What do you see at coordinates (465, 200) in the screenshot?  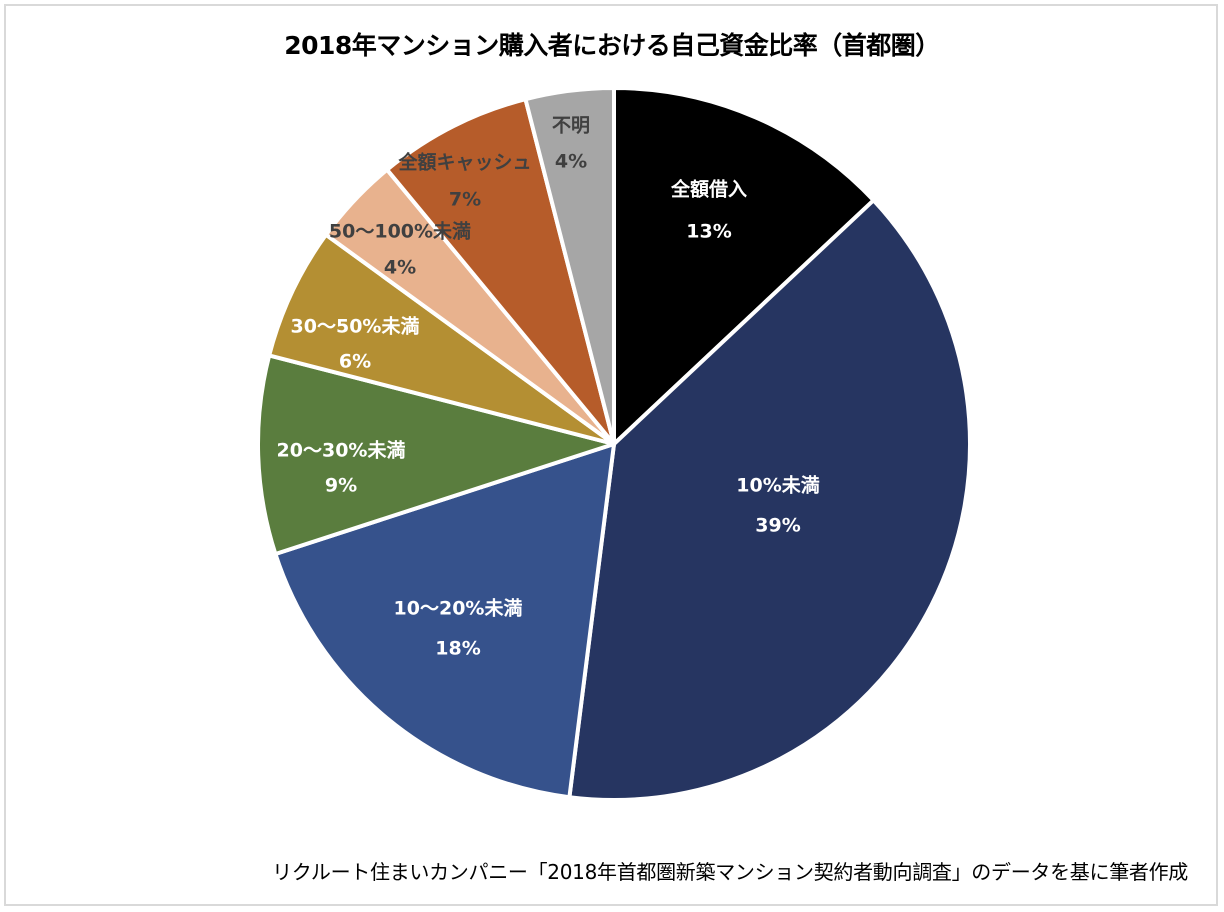 I see `slice-value-label: 7%` at bounding box center [465, 200].